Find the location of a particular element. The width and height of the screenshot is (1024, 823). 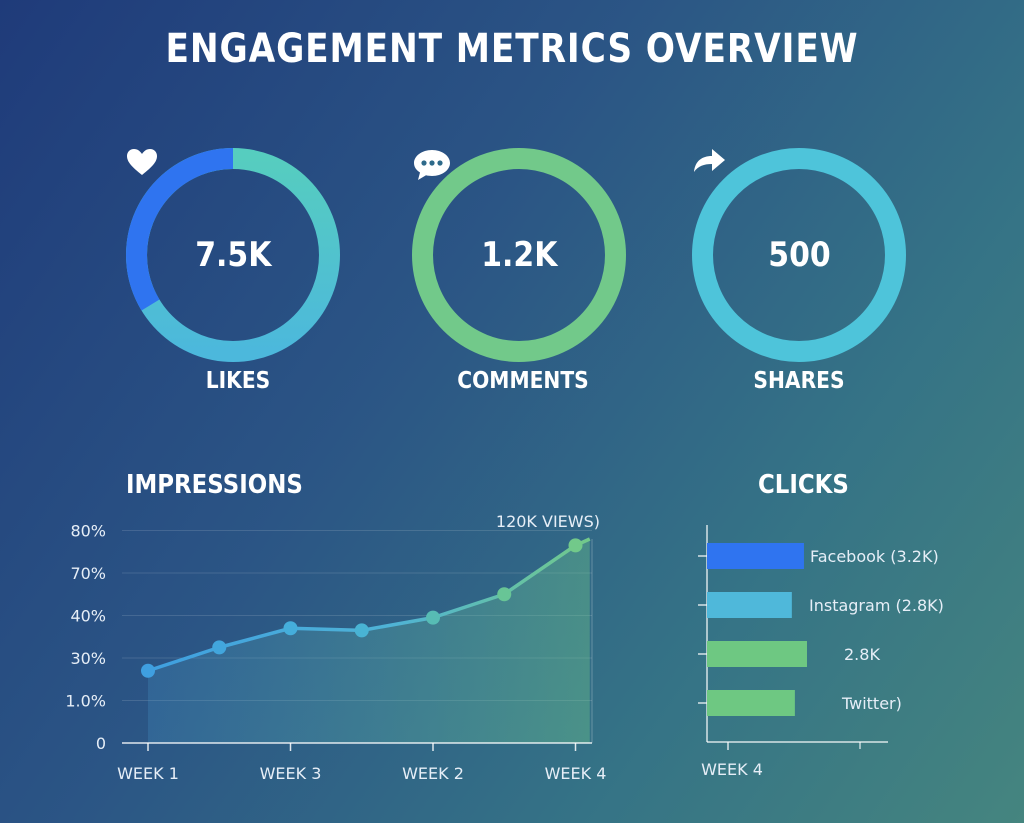

impressions-area is located at coordinates (369, 641).